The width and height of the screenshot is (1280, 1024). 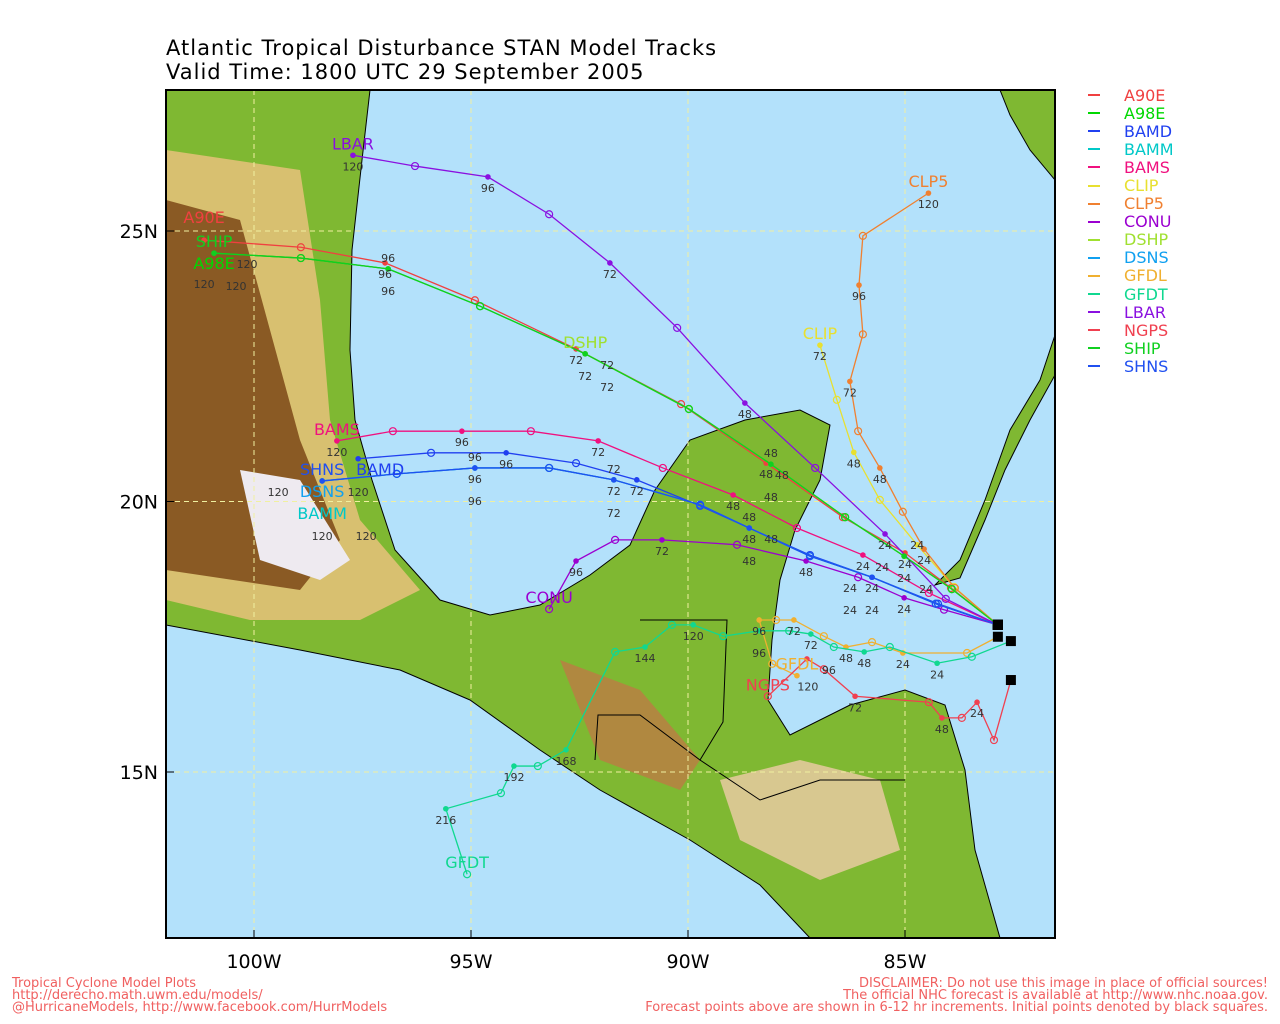 What do you see at coordinates (1147, 167) in the screenshot?
I see `legend-label: BAMS` at bounding box center [1147, 167].